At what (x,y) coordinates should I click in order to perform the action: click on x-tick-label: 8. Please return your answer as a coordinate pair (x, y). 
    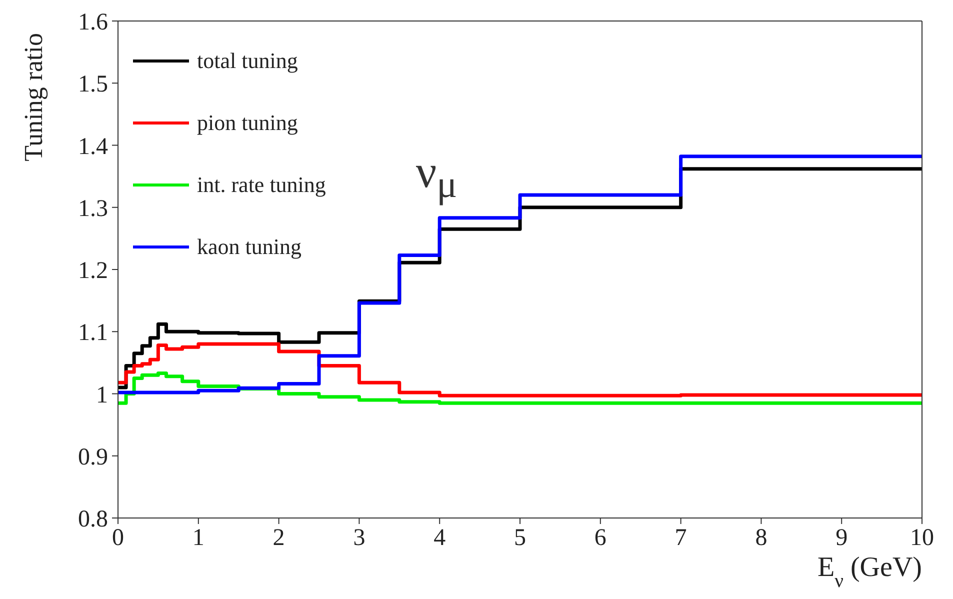
    Looking at the image, I should click on (761, 538).